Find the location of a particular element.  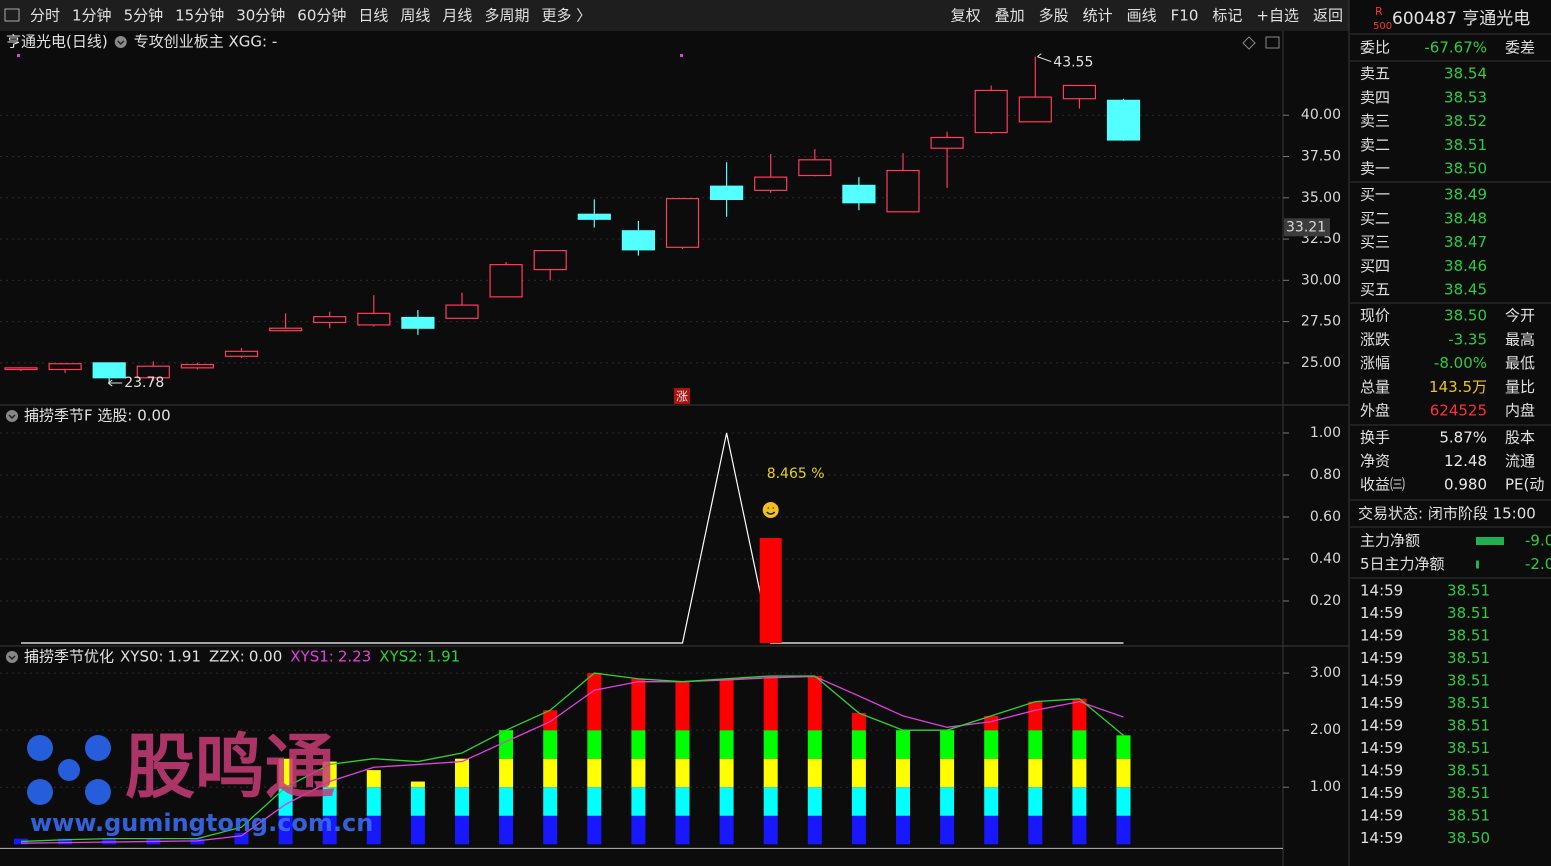

stat-right: 股本 is located at coordinates (1520, 438).